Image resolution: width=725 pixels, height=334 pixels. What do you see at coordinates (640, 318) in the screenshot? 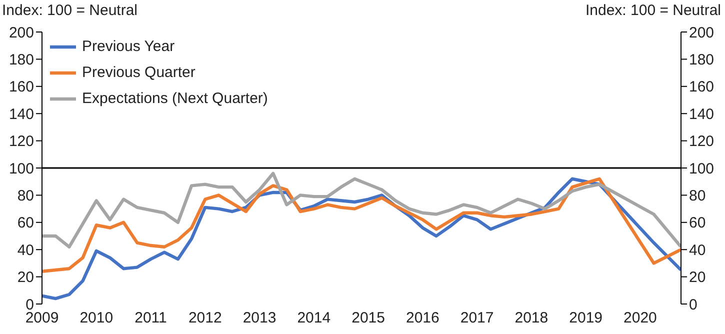
I see `x-tick-label: 2020` at bounding box center [640, 318].